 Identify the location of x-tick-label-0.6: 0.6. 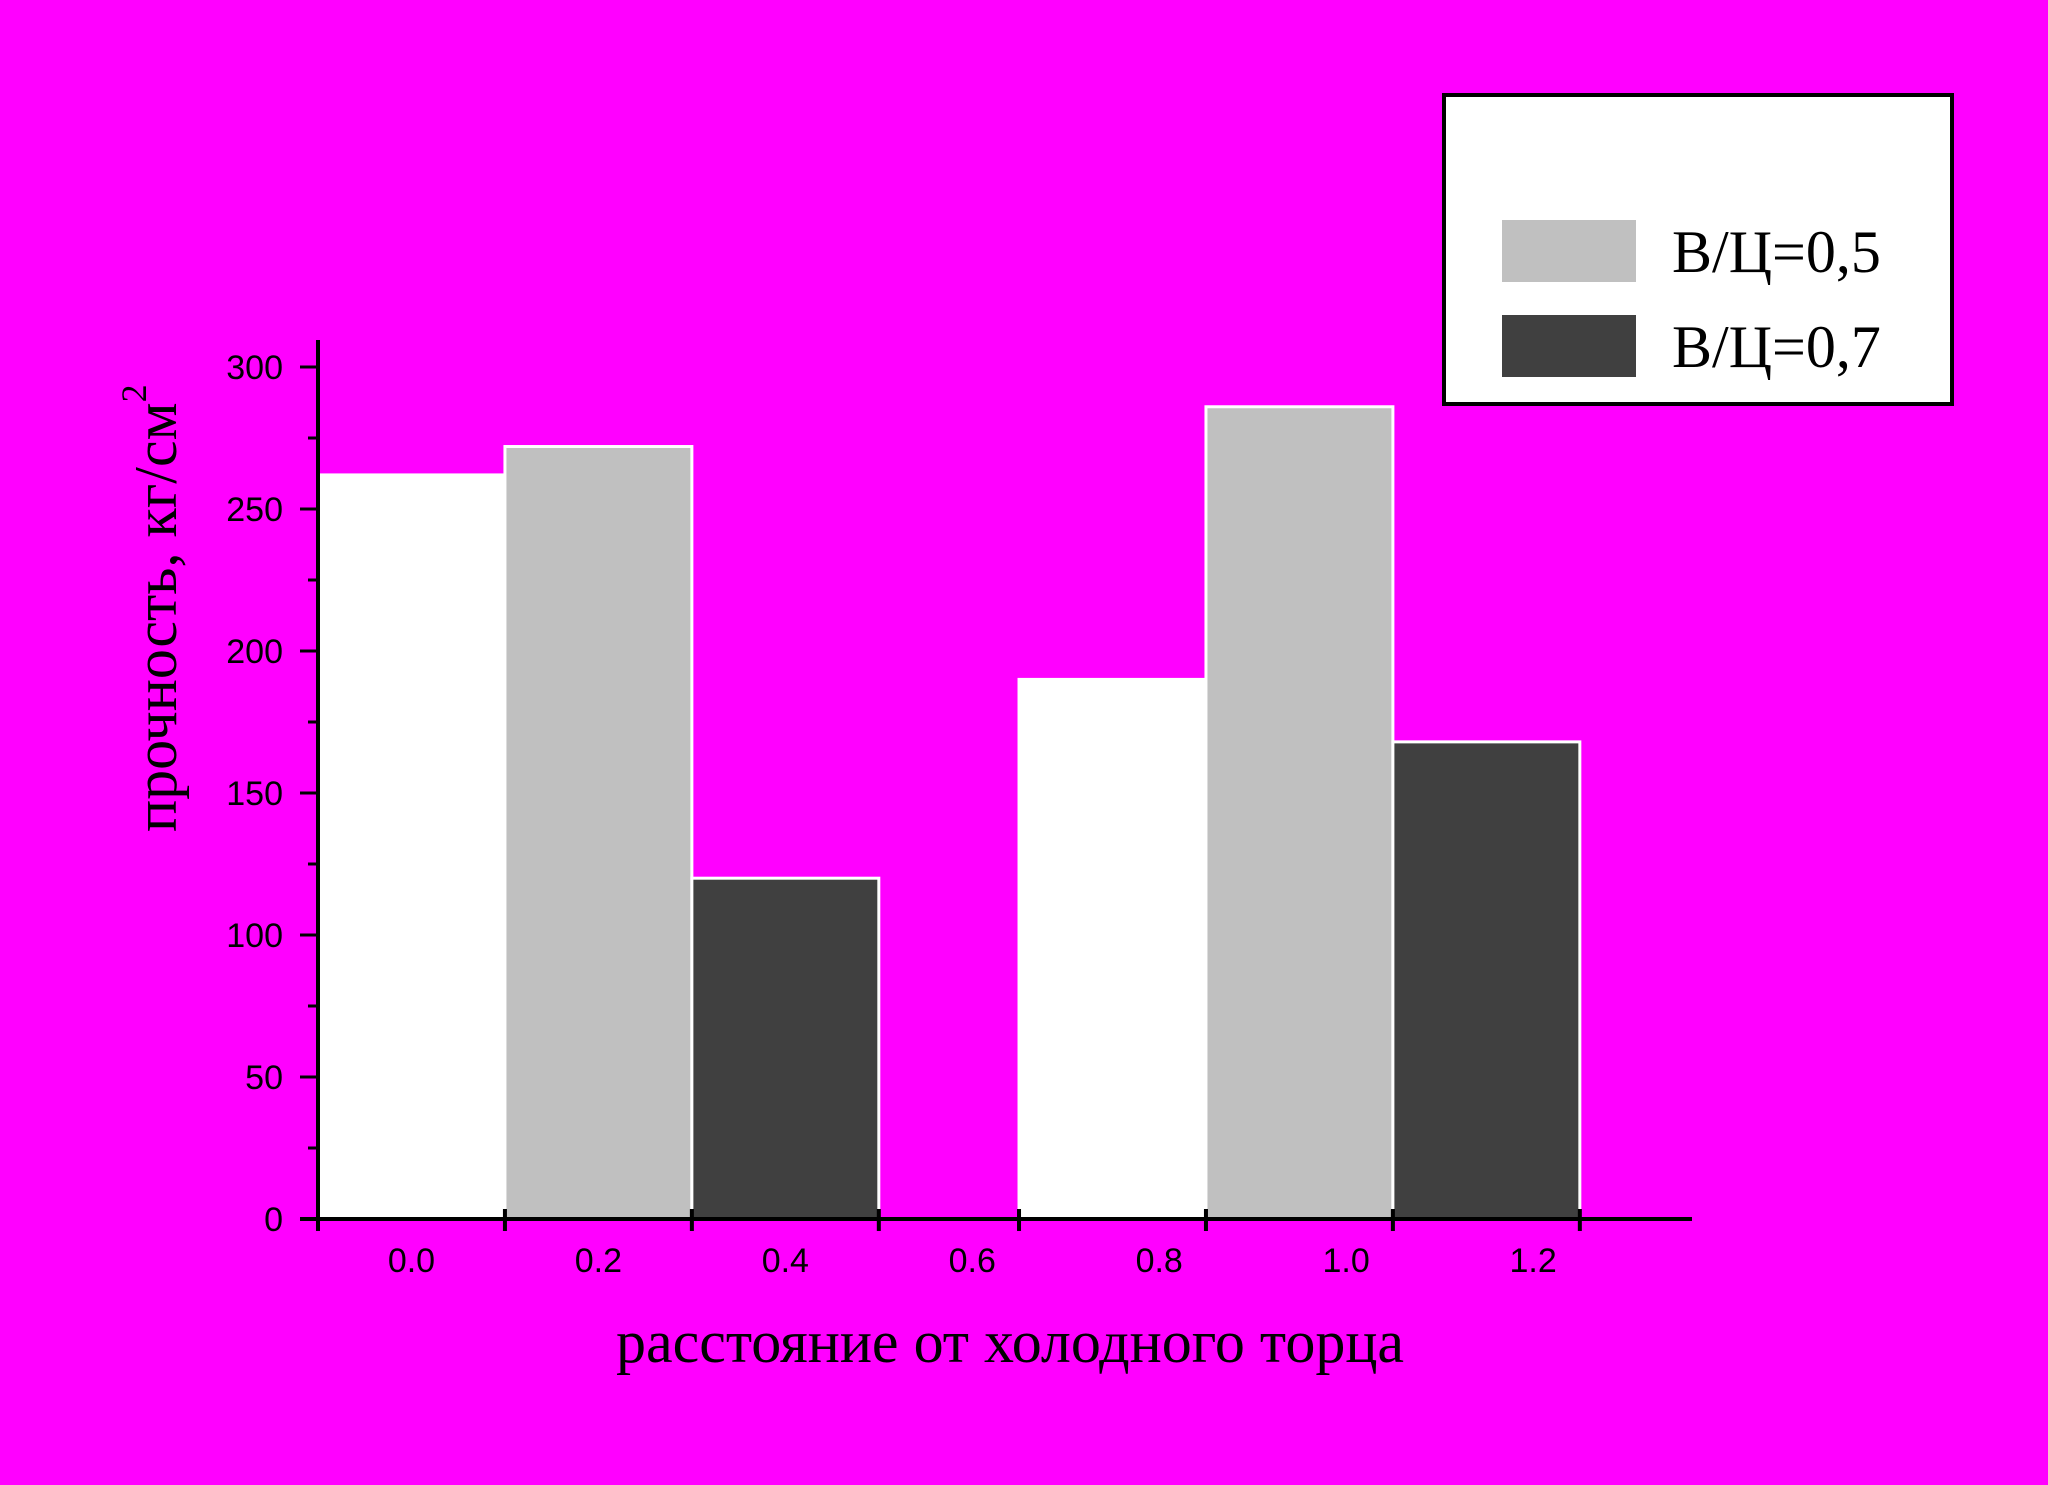
(972, 1261).